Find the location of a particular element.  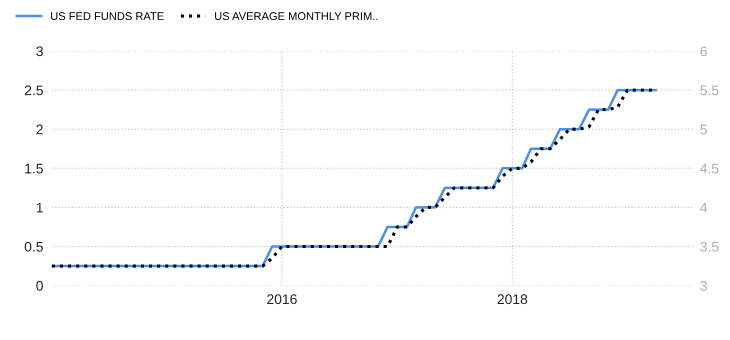

legend-label: US FED FUNDS RATE is located at coordinates (107, 16).